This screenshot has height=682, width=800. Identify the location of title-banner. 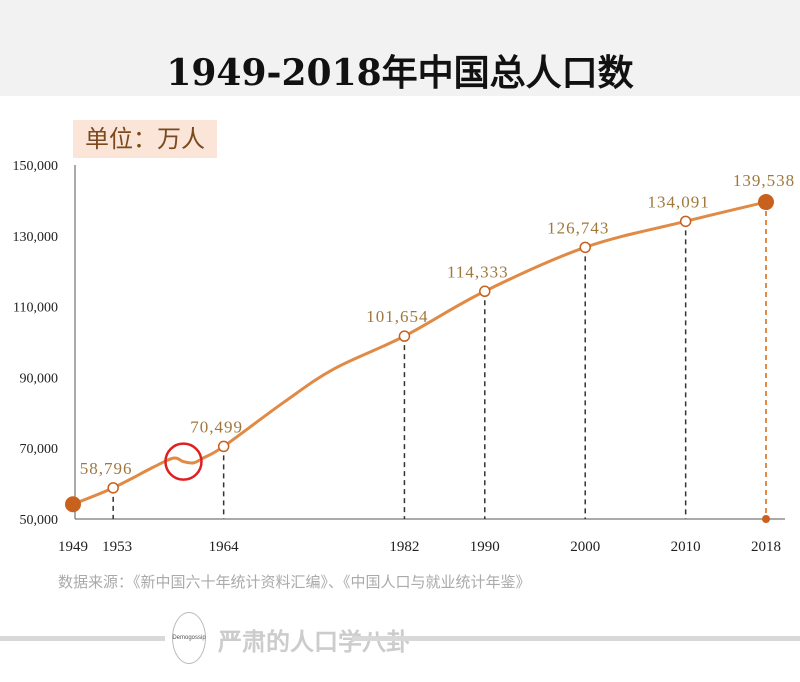
(400, 48).